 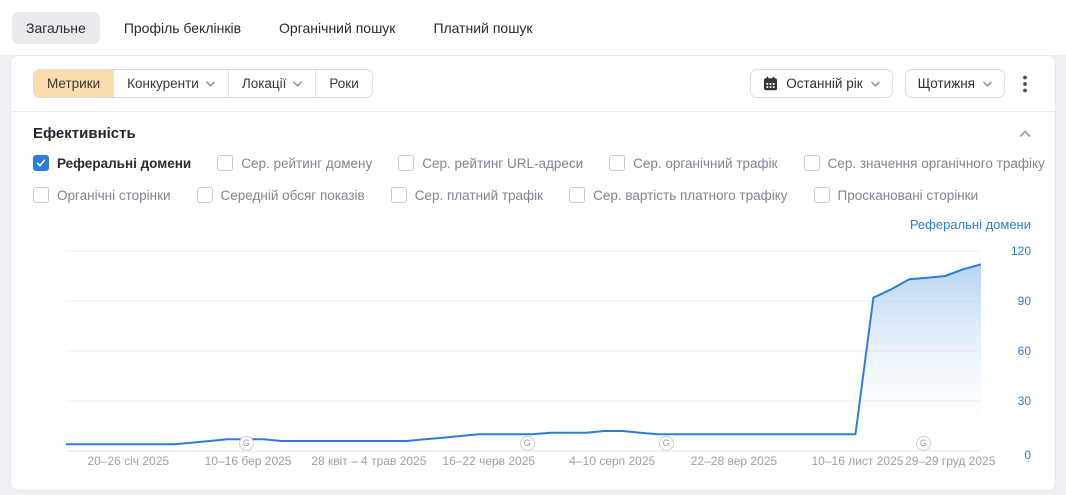 I want to click on date-range-dropdown: Останній рік, so click(x=821, y=83).